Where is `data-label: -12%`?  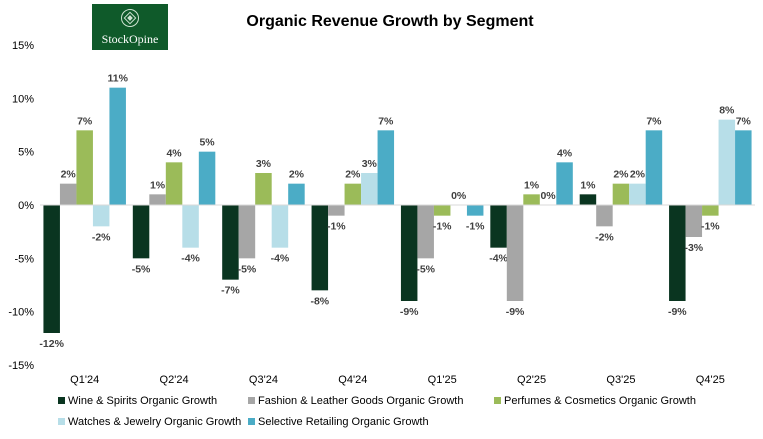 data-label: -12% is located at coordinates (51, 344).